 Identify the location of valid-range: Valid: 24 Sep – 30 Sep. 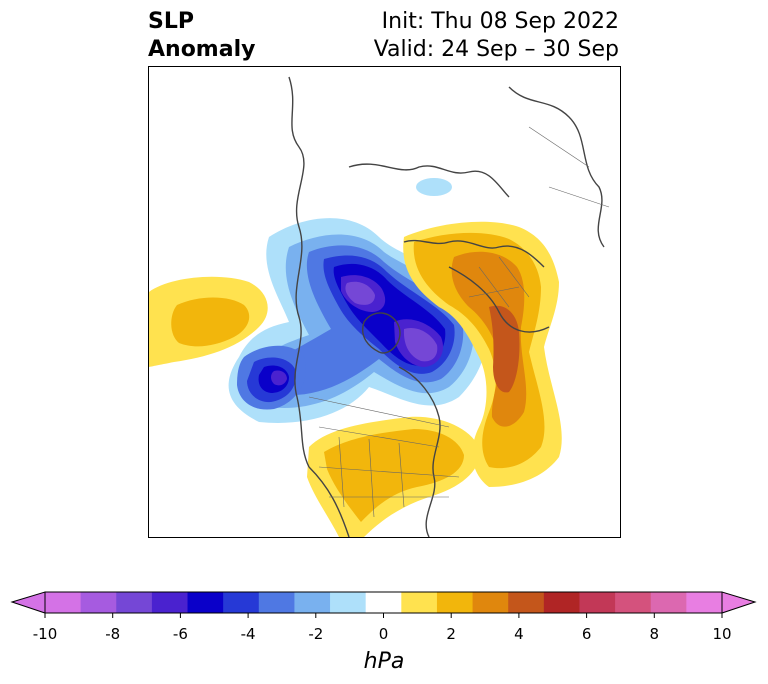
(496, 49).